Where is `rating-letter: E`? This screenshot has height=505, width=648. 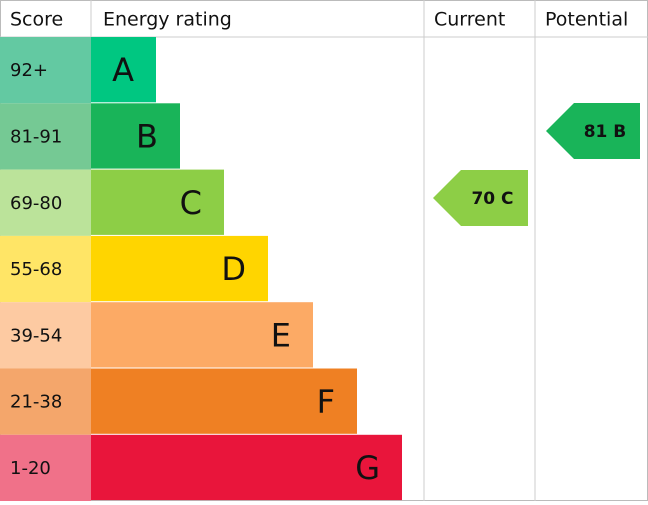 rating-letter: E is located at coordinates (281, 335).